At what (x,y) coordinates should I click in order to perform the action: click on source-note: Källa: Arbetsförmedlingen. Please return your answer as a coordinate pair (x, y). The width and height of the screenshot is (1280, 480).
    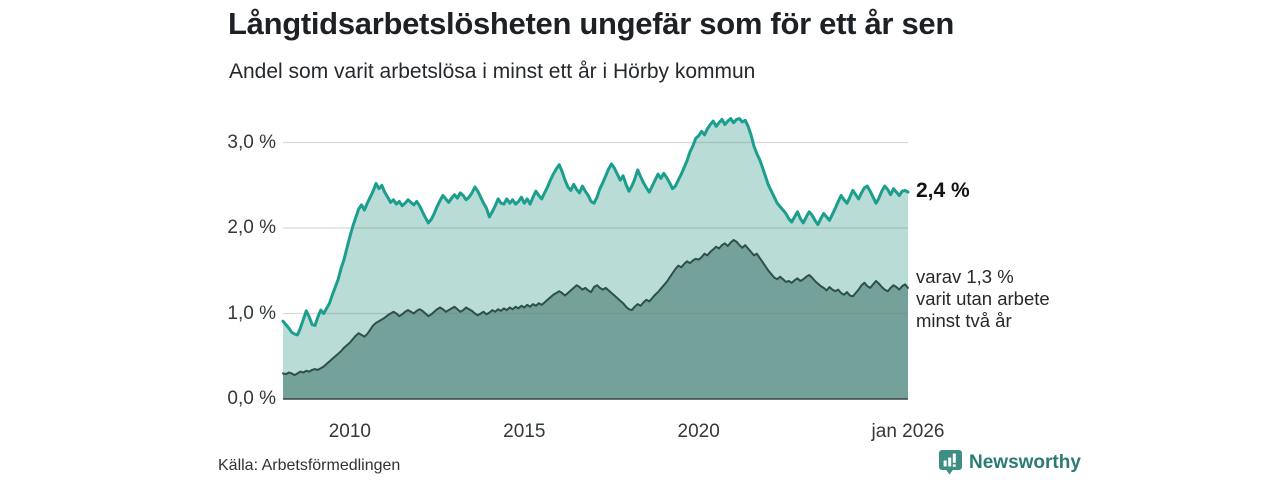
    Looking at the image, I should click on (309, 465).